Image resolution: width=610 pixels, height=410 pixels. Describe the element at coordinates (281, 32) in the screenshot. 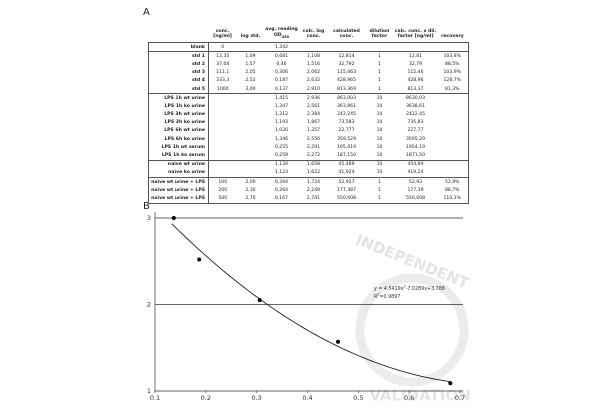

I see `header-text: avg. reading OD` at that location.